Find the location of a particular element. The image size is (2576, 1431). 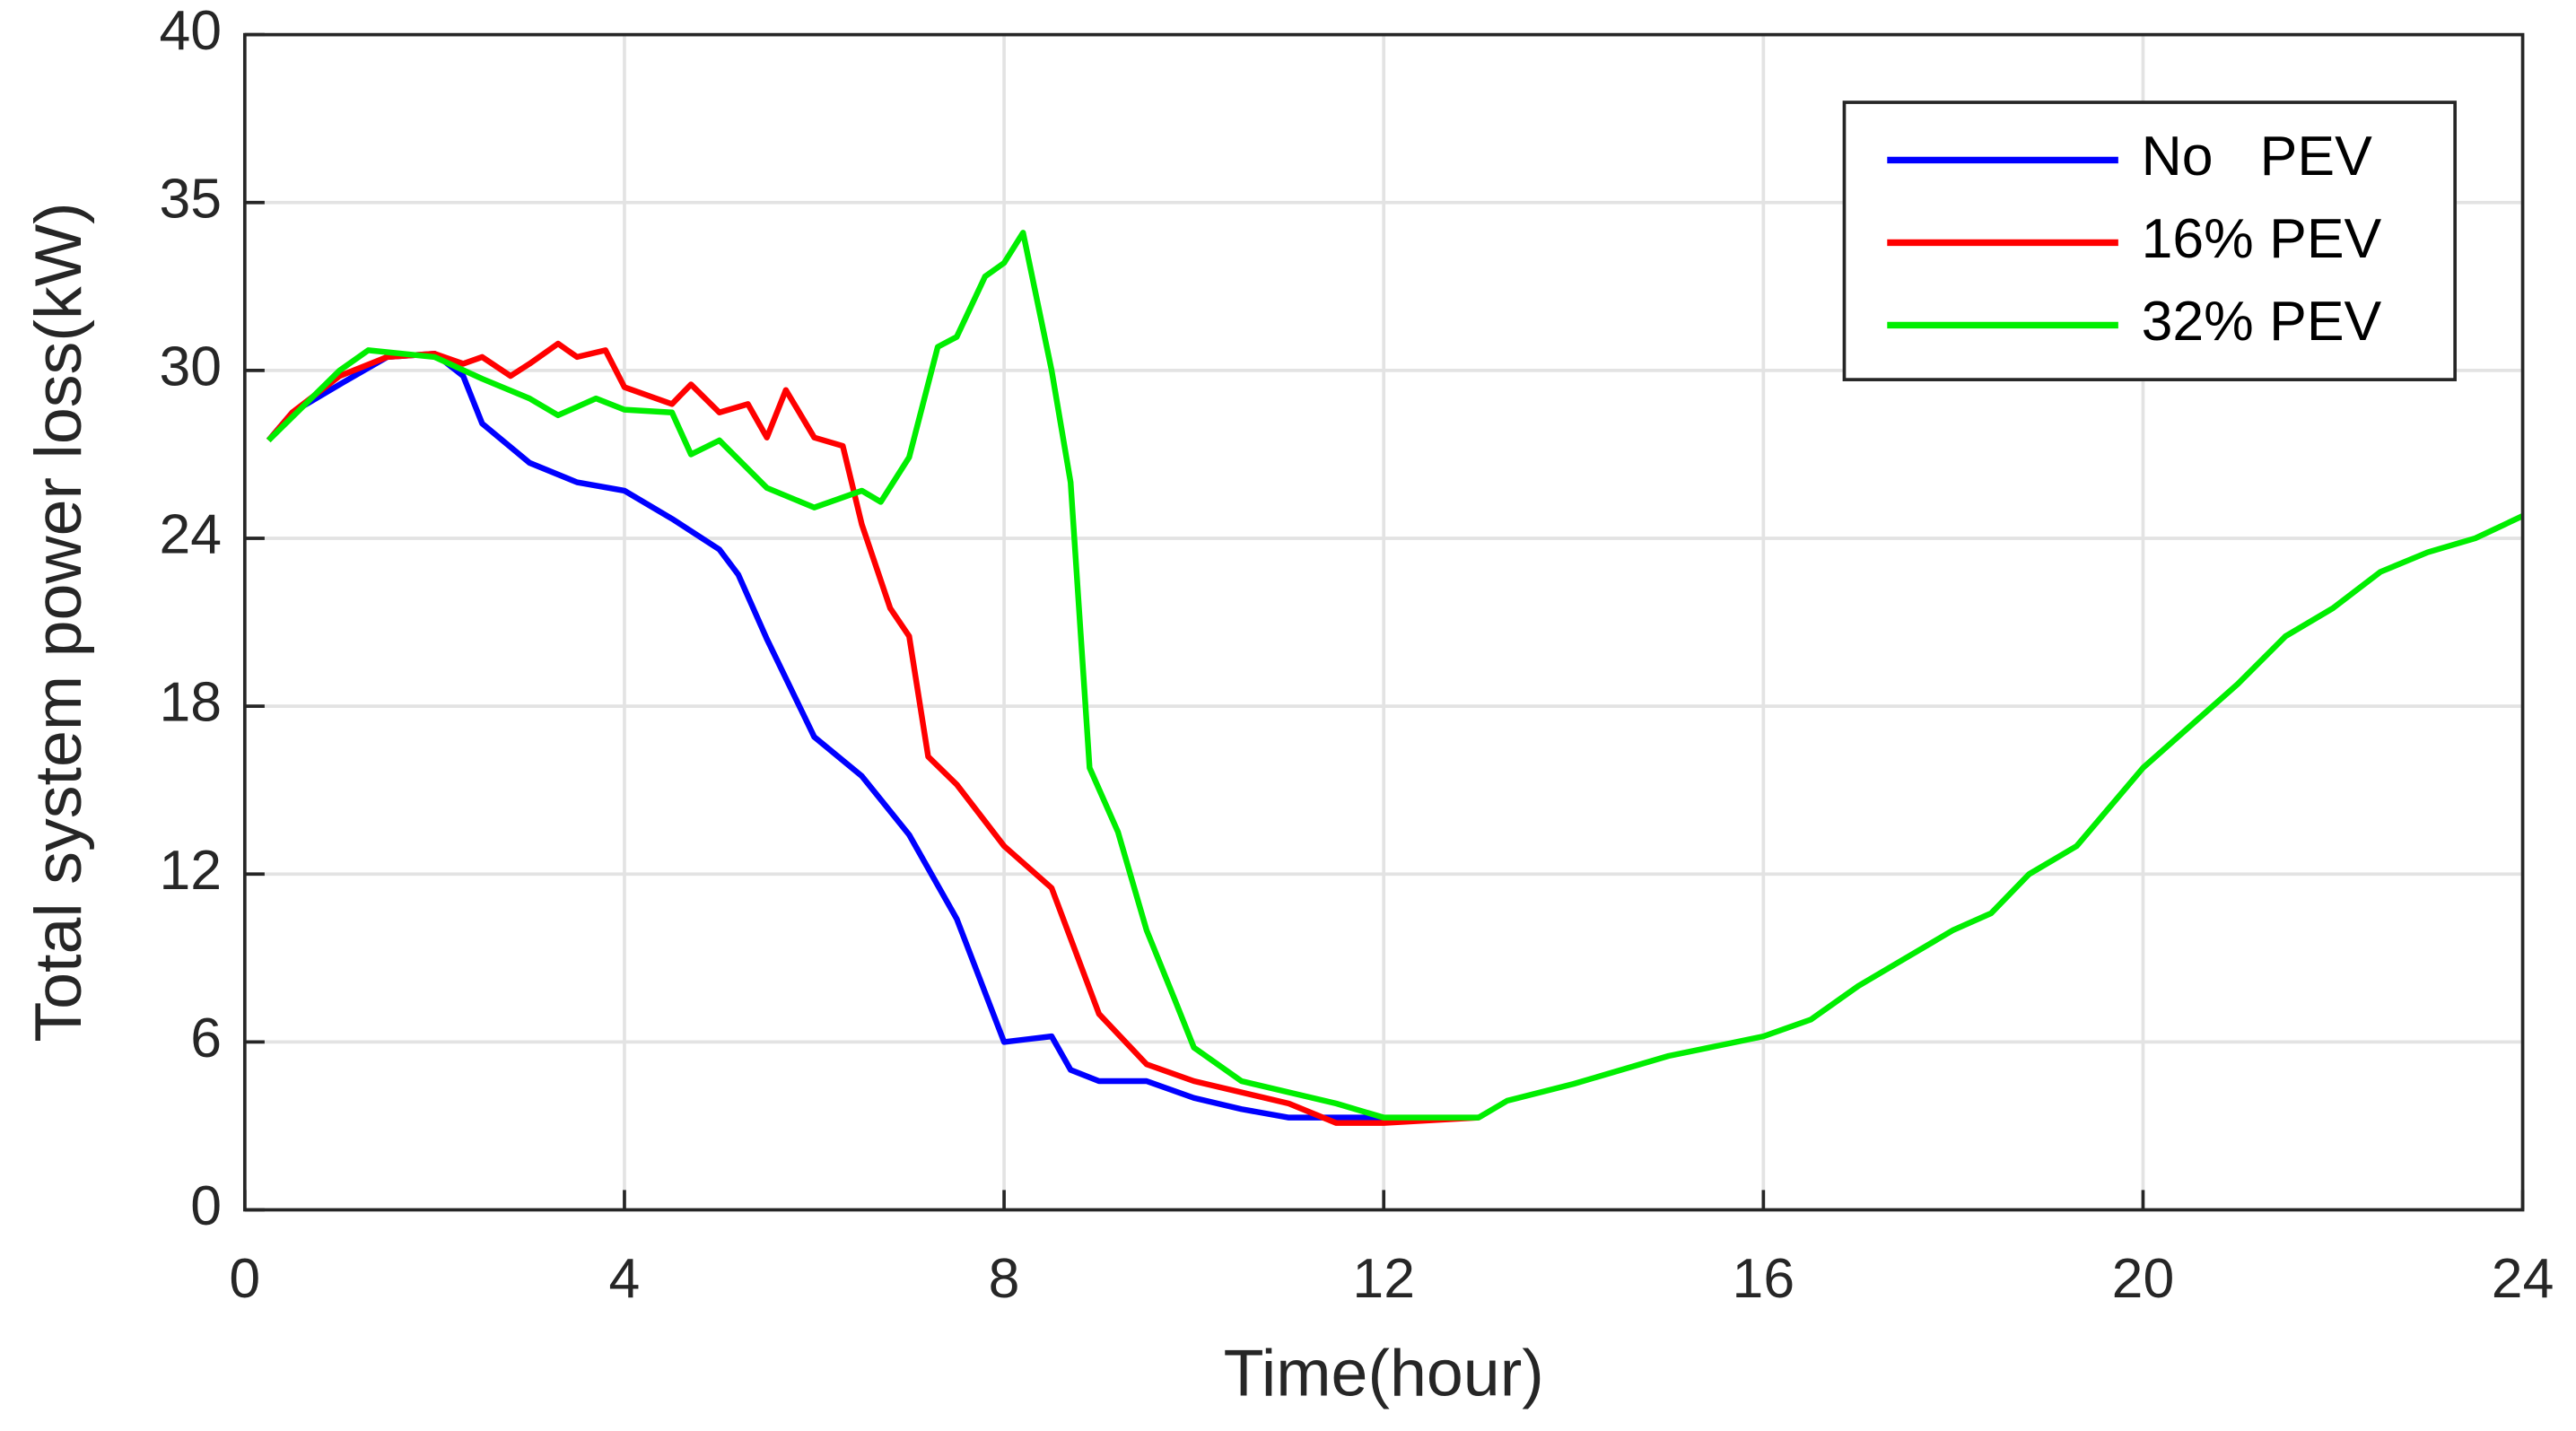

y-tick-label: 40 is located at coordinates (192, 31).